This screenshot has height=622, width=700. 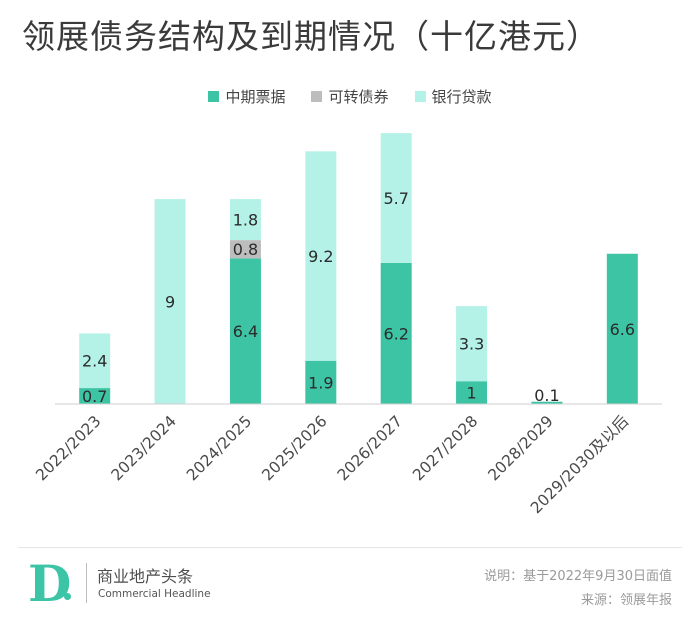 I want to click on chart-legend: 中期票据 可转债券 银行贷款, so click(x=350, y=96).